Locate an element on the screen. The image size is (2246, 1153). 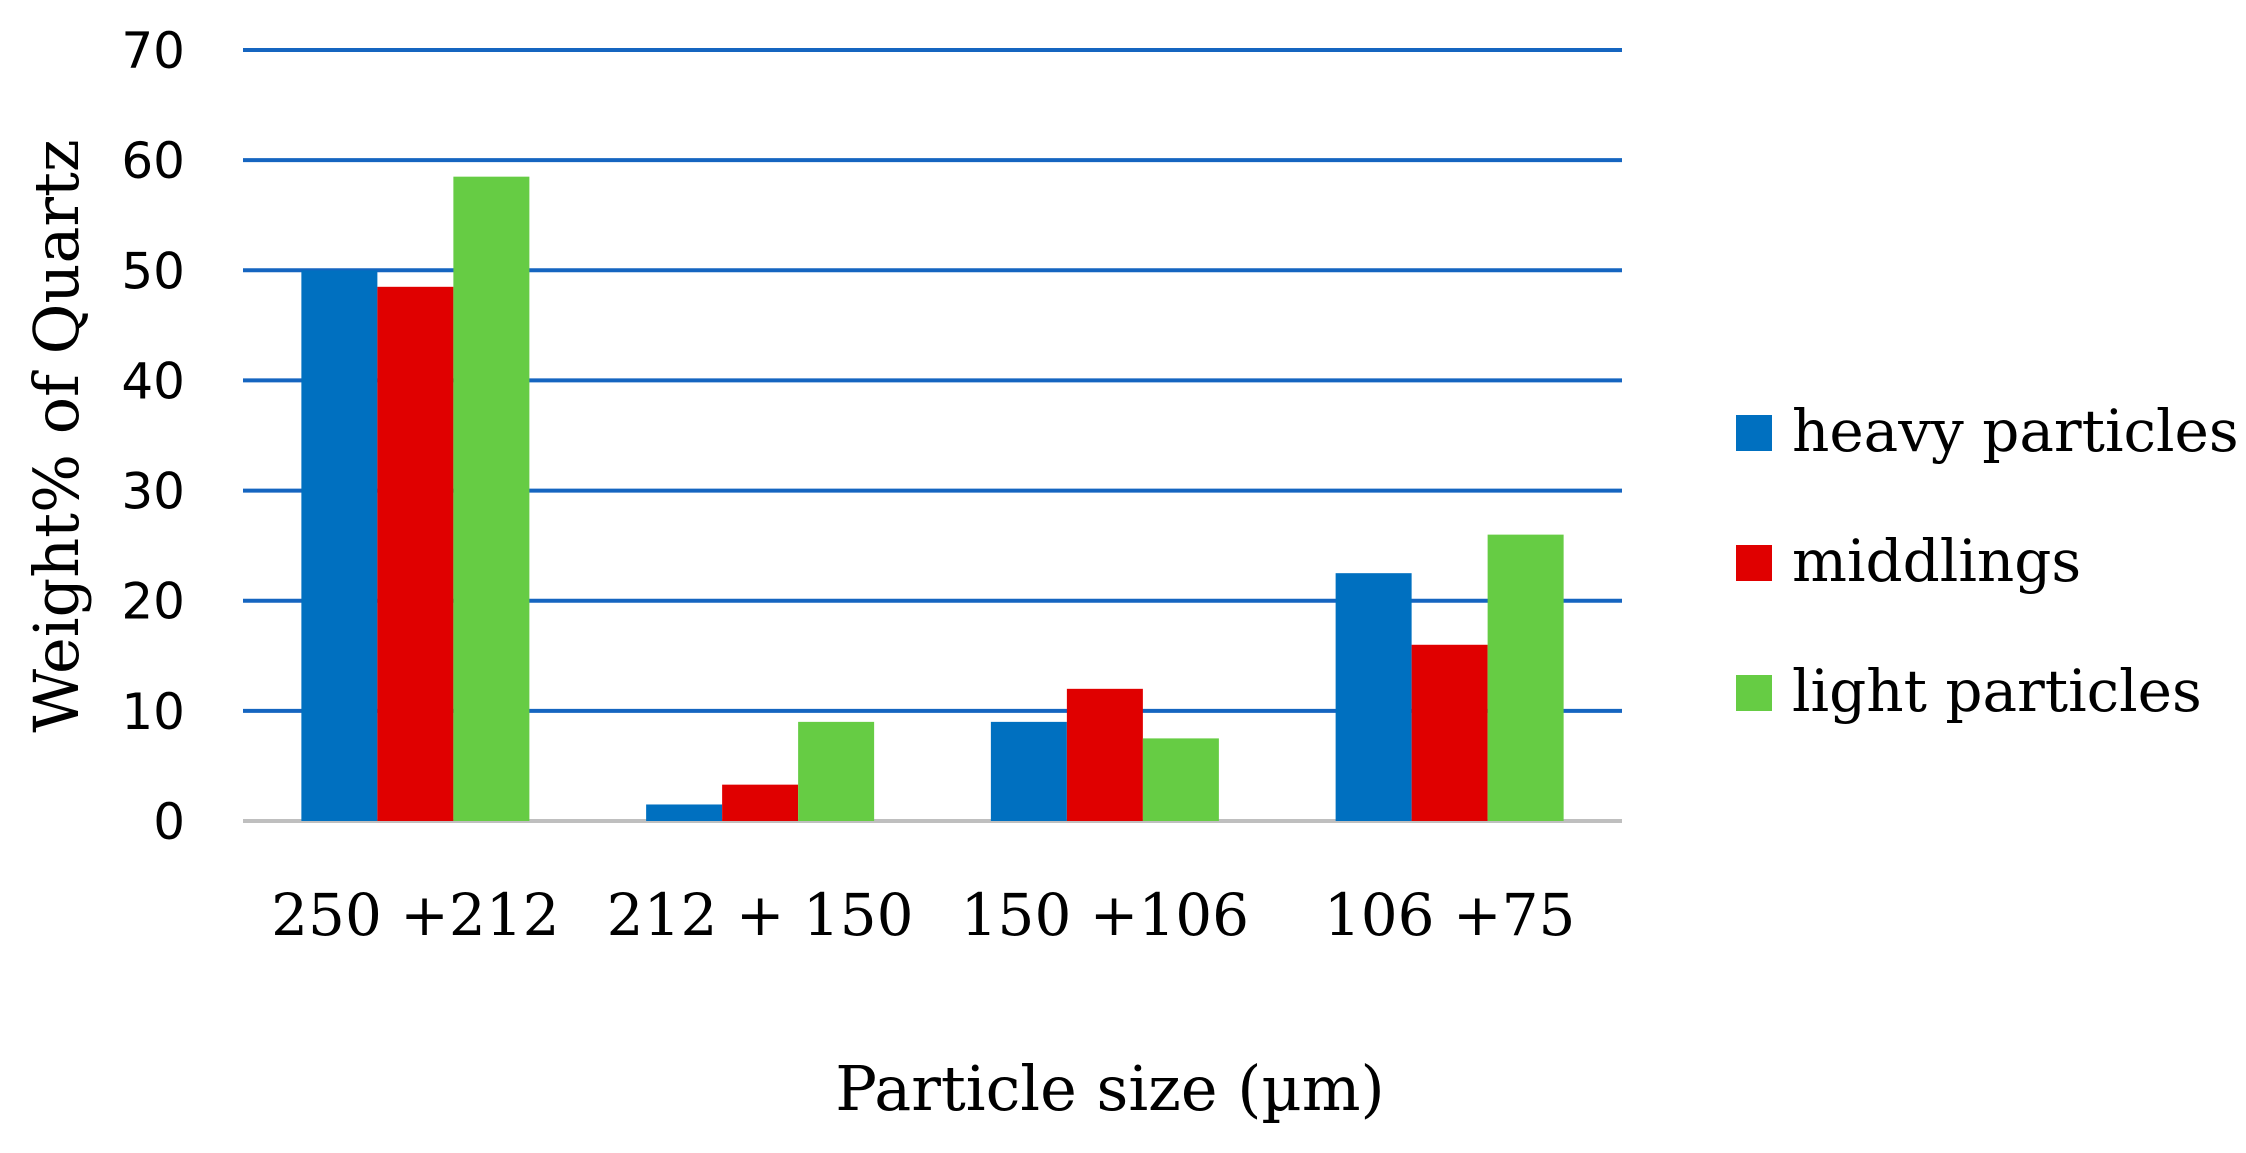
legend-swatch-light-particles is located at coordinates (1754, 693).